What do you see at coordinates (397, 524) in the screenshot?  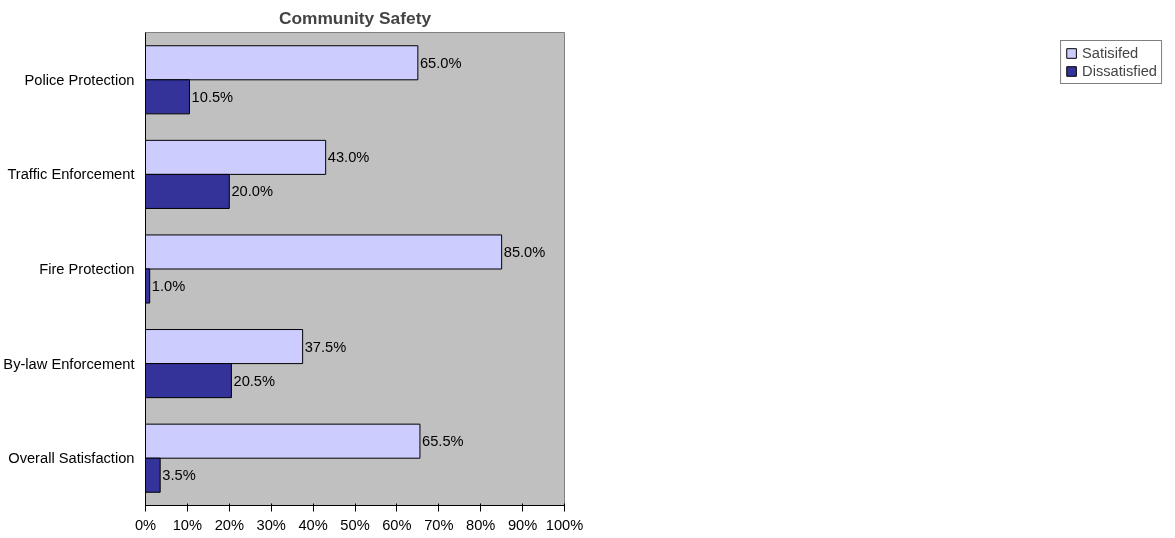 I see `x-tick-label: 60%` at bounding box center [397, 524].